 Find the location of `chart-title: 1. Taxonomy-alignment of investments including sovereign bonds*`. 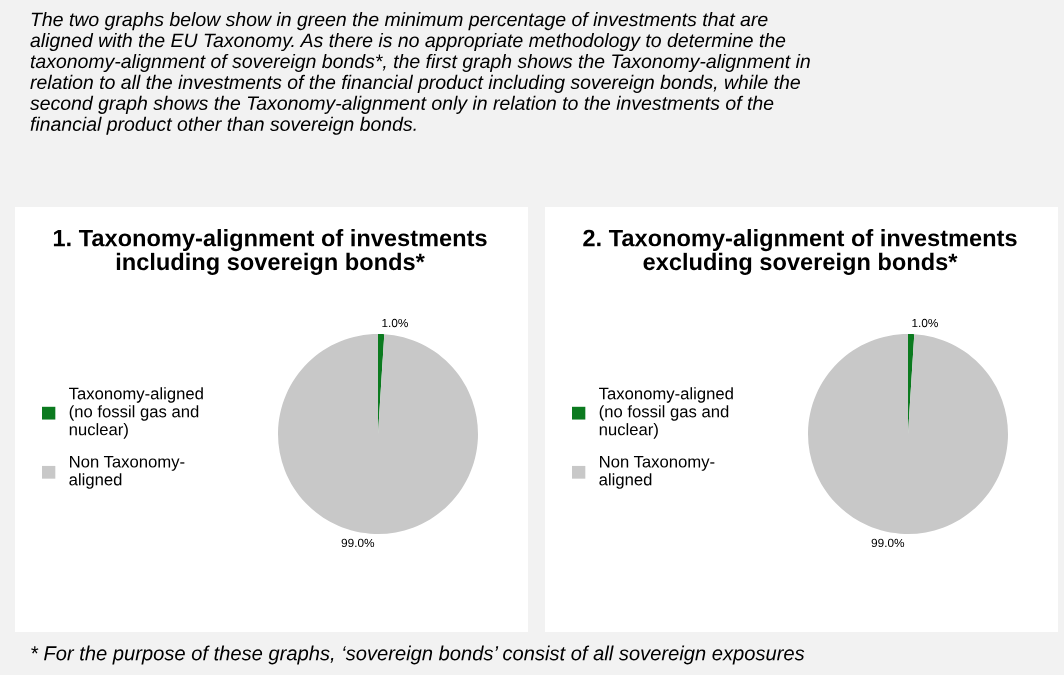

chart-title: 1. Taxonomy-alignment of investments including sovereign bonds* is located at coordinates (270, 252).